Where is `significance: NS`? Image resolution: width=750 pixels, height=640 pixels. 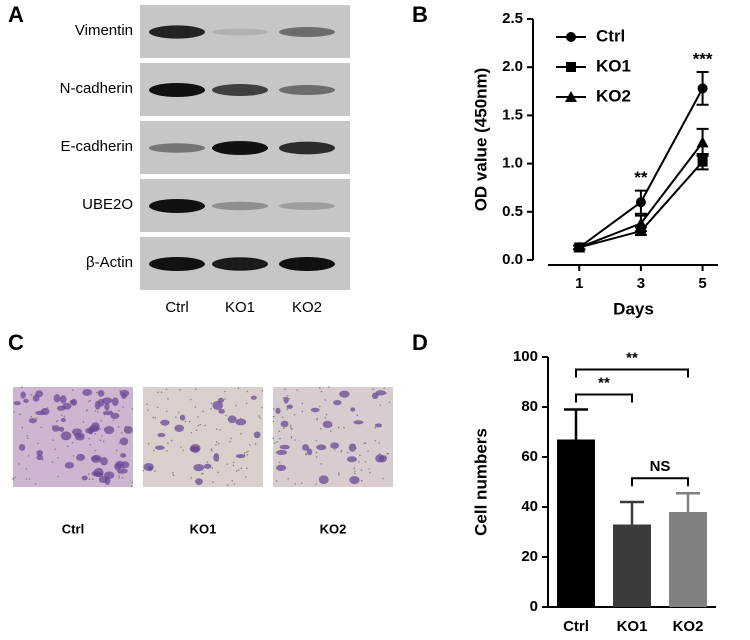 significance: NS is located at coordinates (660, 466).